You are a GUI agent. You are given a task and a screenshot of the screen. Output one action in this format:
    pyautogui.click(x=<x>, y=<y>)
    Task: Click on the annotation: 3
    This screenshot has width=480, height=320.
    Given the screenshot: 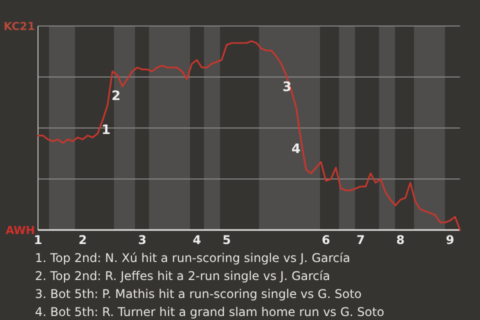 What is the action you would take?
    pyautogui.click(x=287, y=87)
    